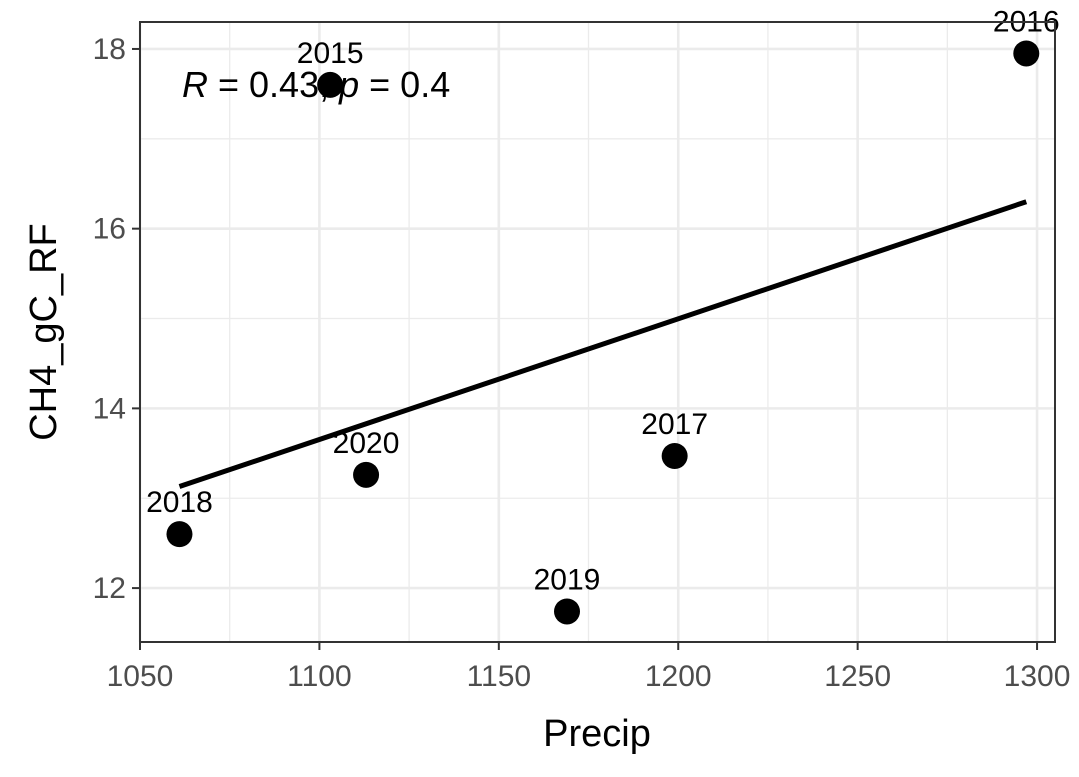 This screenshot has width=1079, height=777. Describe the element at coordinates (319, 676) in the screenshot. I see `x-tick-label: 1100` at that location.